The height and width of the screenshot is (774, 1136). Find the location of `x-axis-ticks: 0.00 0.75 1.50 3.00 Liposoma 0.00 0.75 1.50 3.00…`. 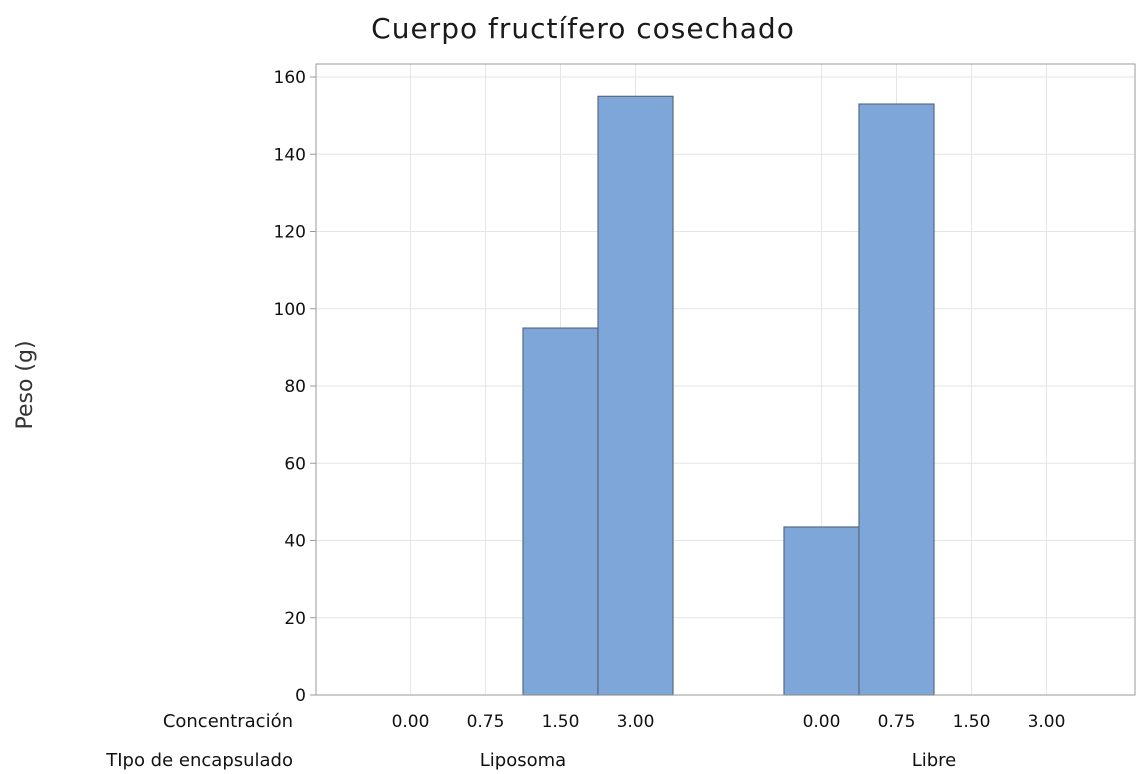

x-axis-ticks: 0.00 0.75 1.50 3.00 Liposoma 0.00 0.75 1.50 3.00… is located at coordinates (729, 741).